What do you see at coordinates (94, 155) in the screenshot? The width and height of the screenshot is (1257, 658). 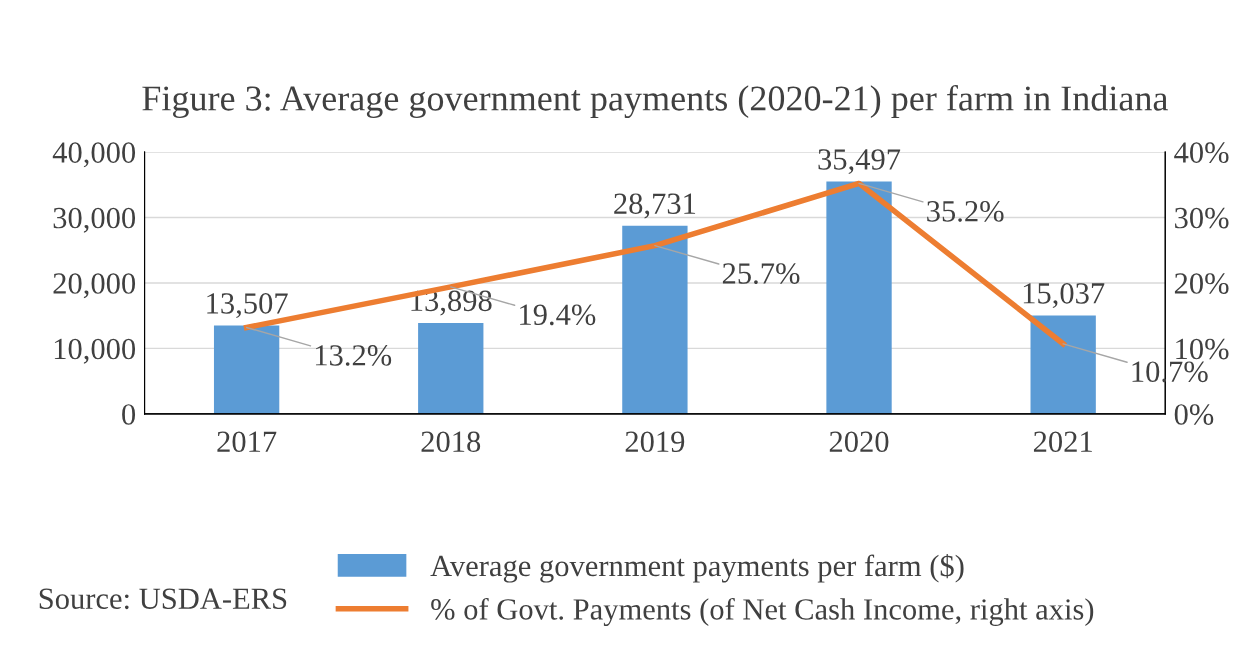 I see `y-tick-label: 40,000` at bounding box center [94, 155].